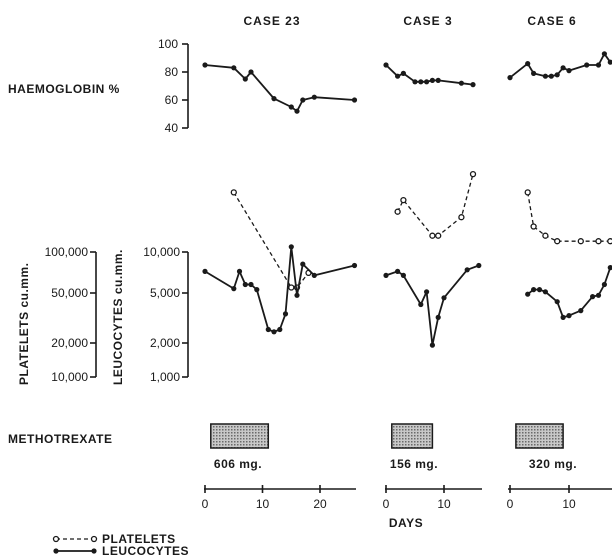 The height and width of the screenshot is (560, 612). What do you see at coordinates (168, 44) in the screenshot?
I see `haemoglobin-tick-label: 100` at bounding box center [168, 44].